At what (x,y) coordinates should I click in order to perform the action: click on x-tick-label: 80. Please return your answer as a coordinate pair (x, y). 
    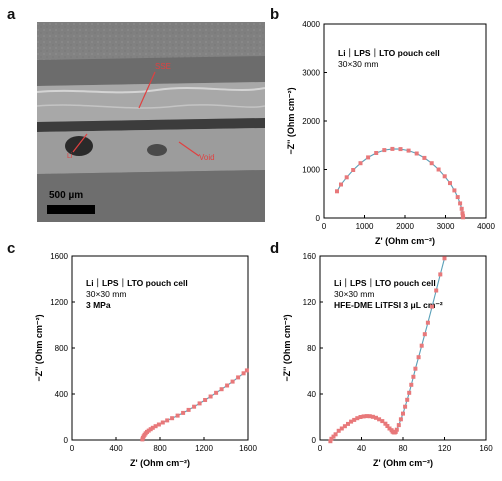
    Looking at the image, I should click on (403, 448).